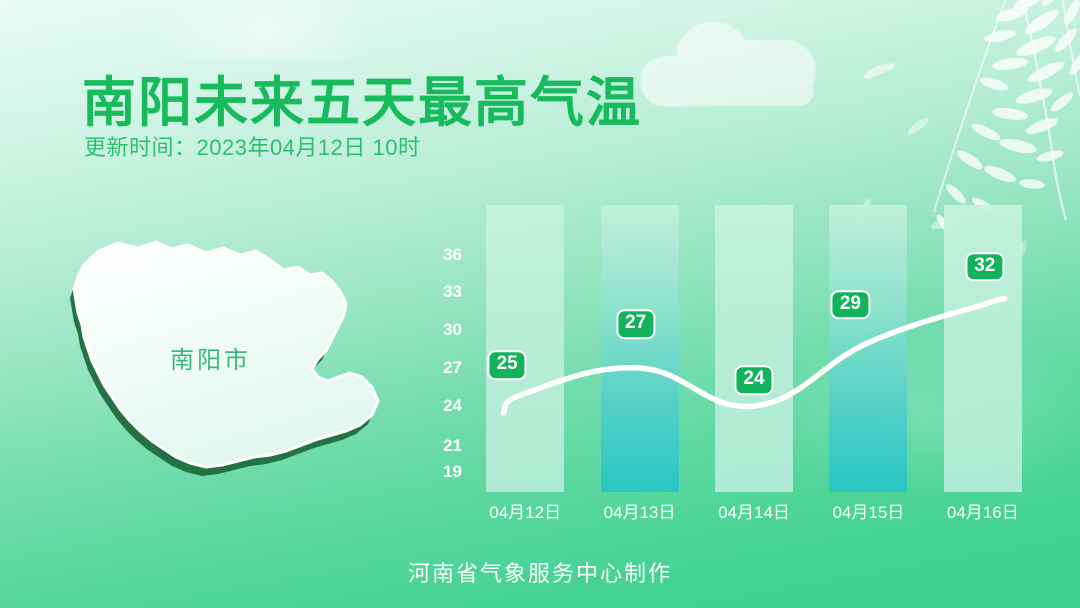  Describe the element at coordinates (507, 365) in the screenshot. I see `value-badge-04月12日: 25` at that location.